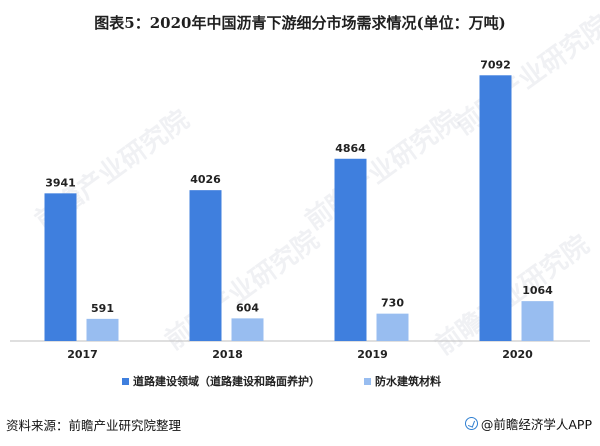 This screenshot has height=446, width=600. What do you see at coordinates (471, 423) in the screenshot?
I see `brand-logo-icon` at bounding box center [471, 423].